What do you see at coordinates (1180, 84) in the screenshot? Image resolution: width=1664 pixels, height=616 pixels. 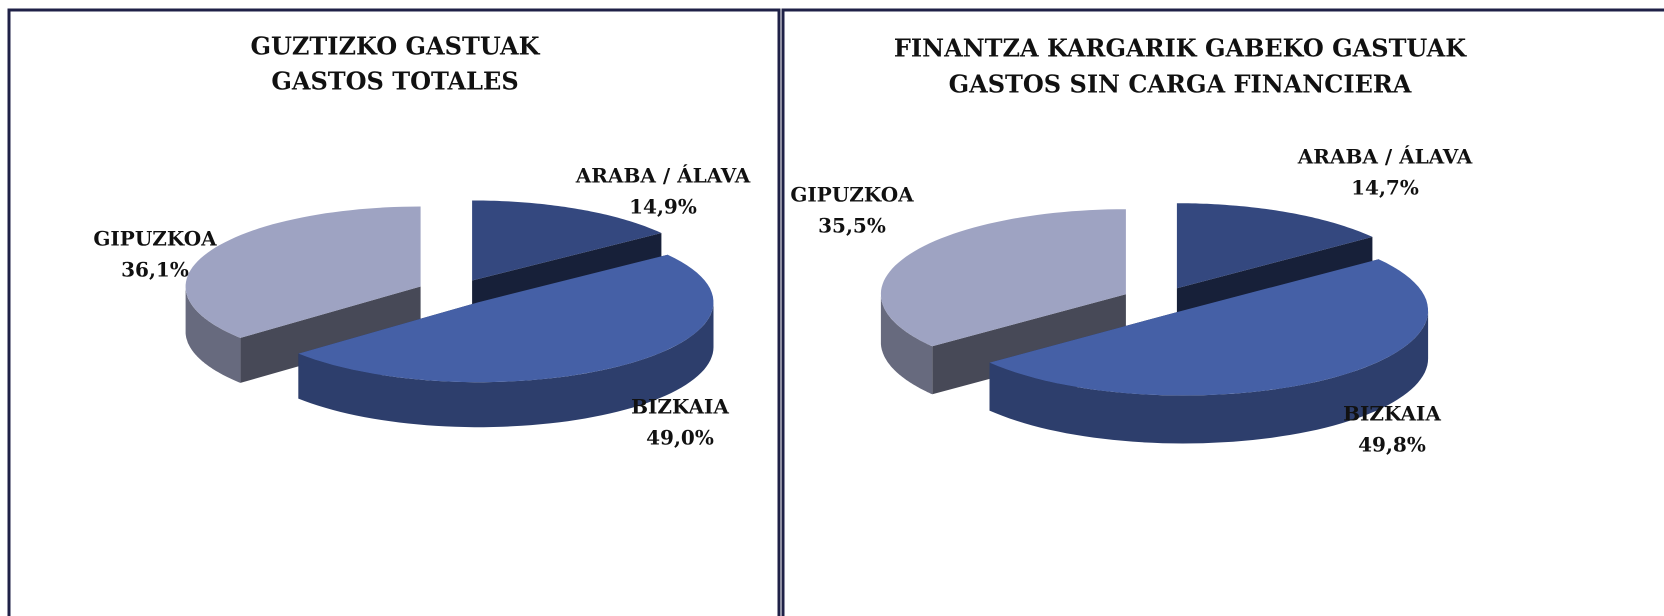 I see `chart-subtitle: GASTOS SIN CARGA FINANCIERA` at bounding box center [1180, 84].